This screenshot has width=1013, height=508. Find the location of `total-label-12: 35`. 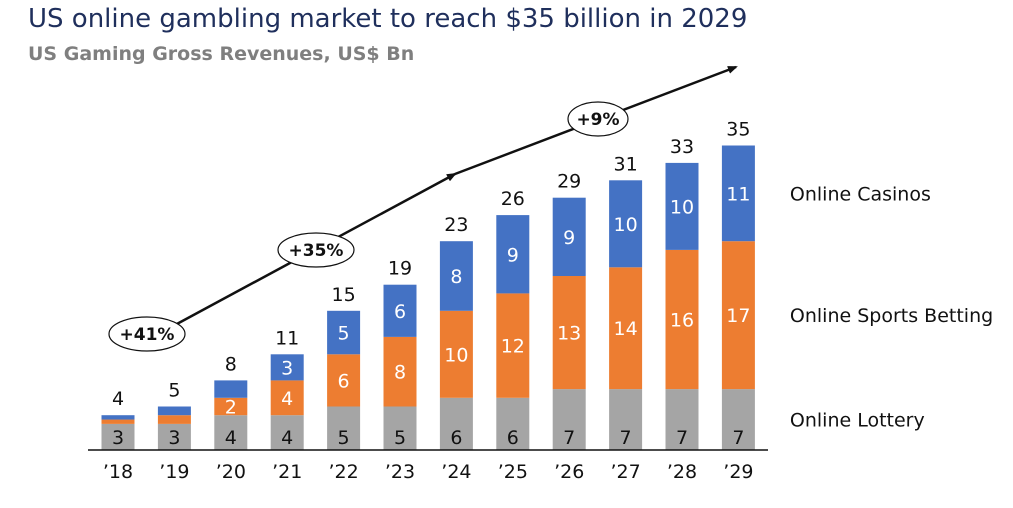

total-label-12: 35 is located at coordinates (738, 130).